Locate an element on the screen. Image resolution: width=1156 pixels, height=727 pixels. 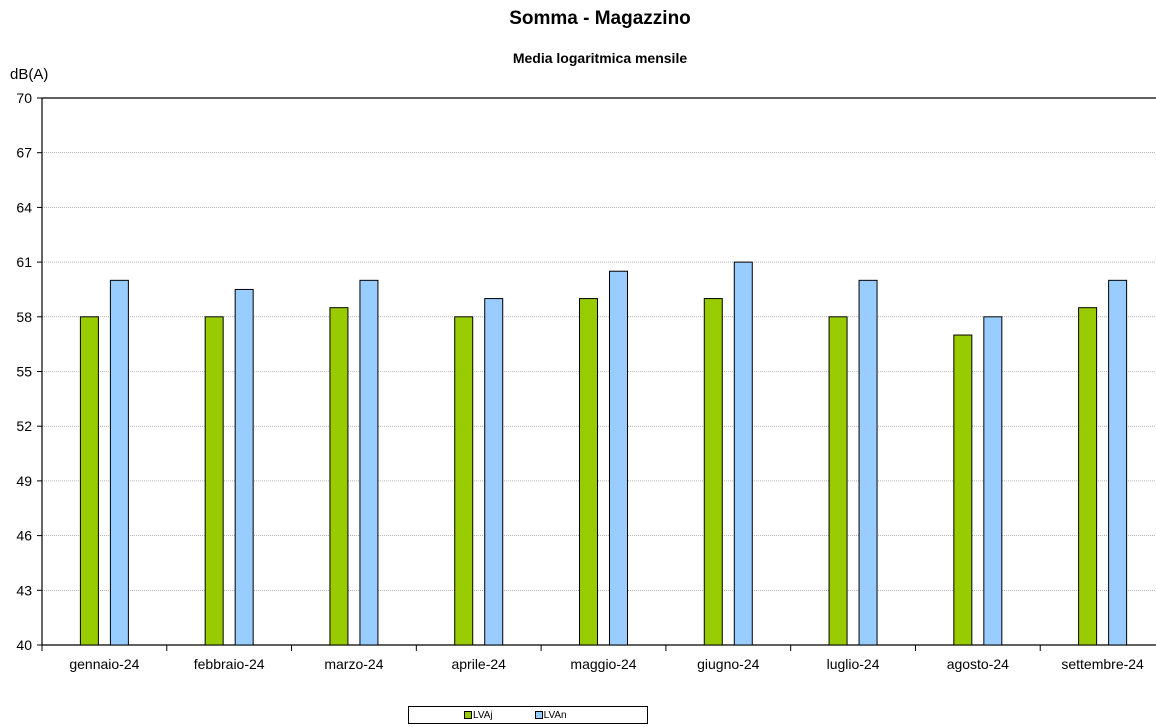
y-tick-label: 55 is located at coordinates (24, 372).